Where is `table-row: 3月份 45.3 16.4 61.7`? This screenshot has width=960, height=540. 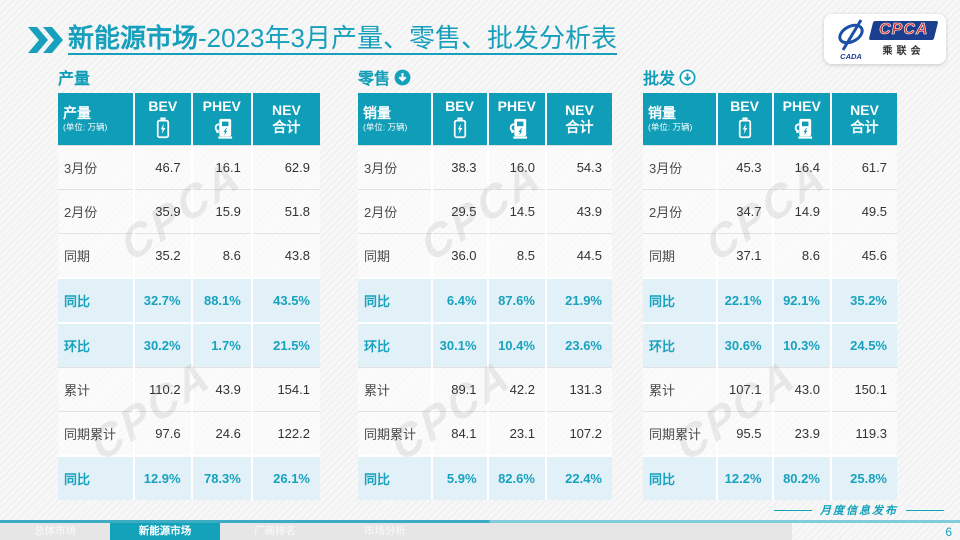 table-row: 3月份 45.3 16.4 61.7 is located at coordinates (770, 167).